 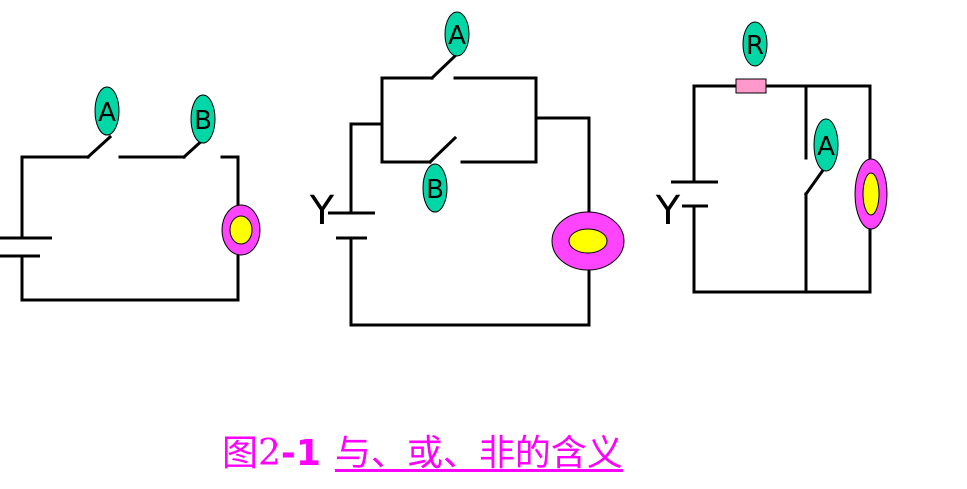 I want to click on or-wire-left, so click(x=366, y=168).